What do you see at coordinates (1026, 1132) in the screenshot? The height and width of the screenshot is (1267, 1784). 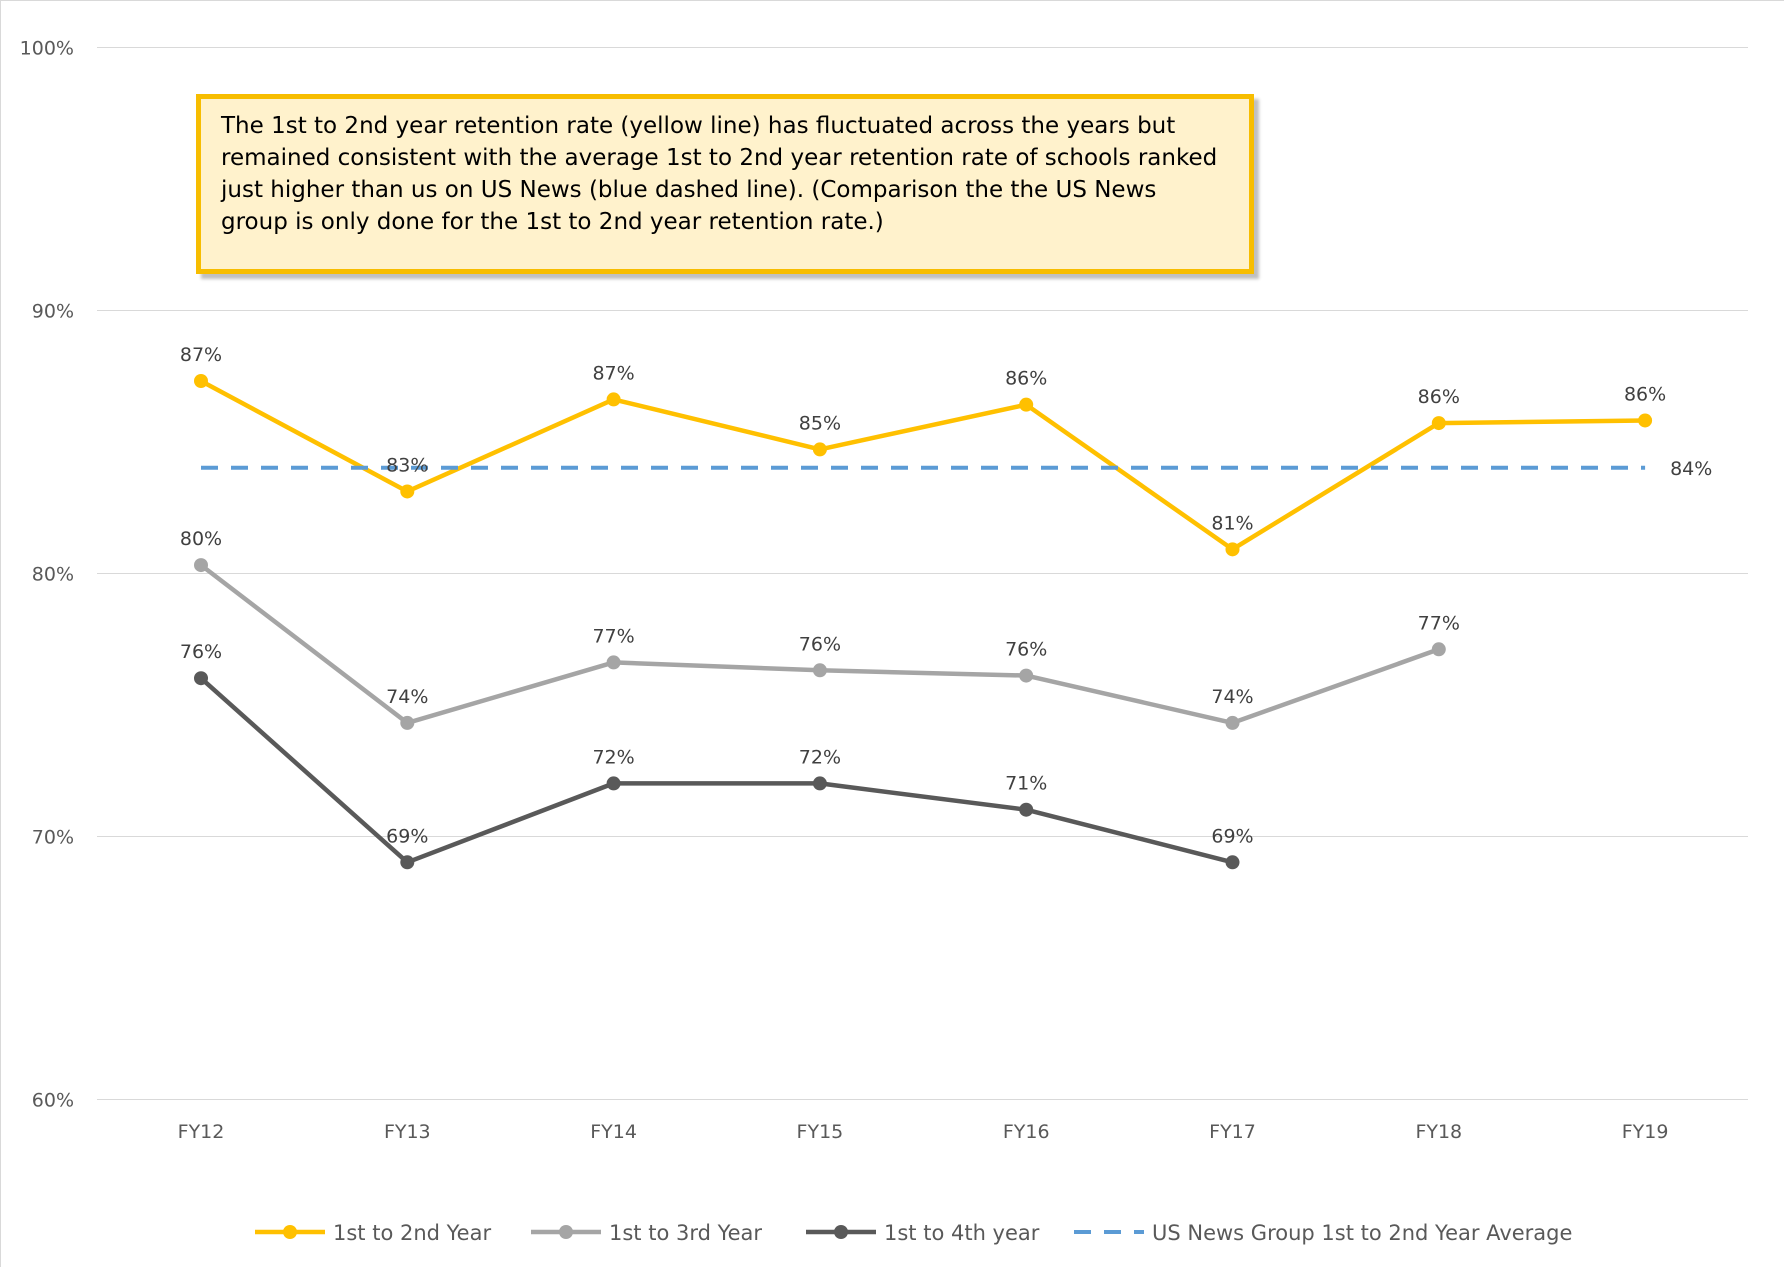 I see `x-tick-label: FY16` at bounding box center [1026, 1132].